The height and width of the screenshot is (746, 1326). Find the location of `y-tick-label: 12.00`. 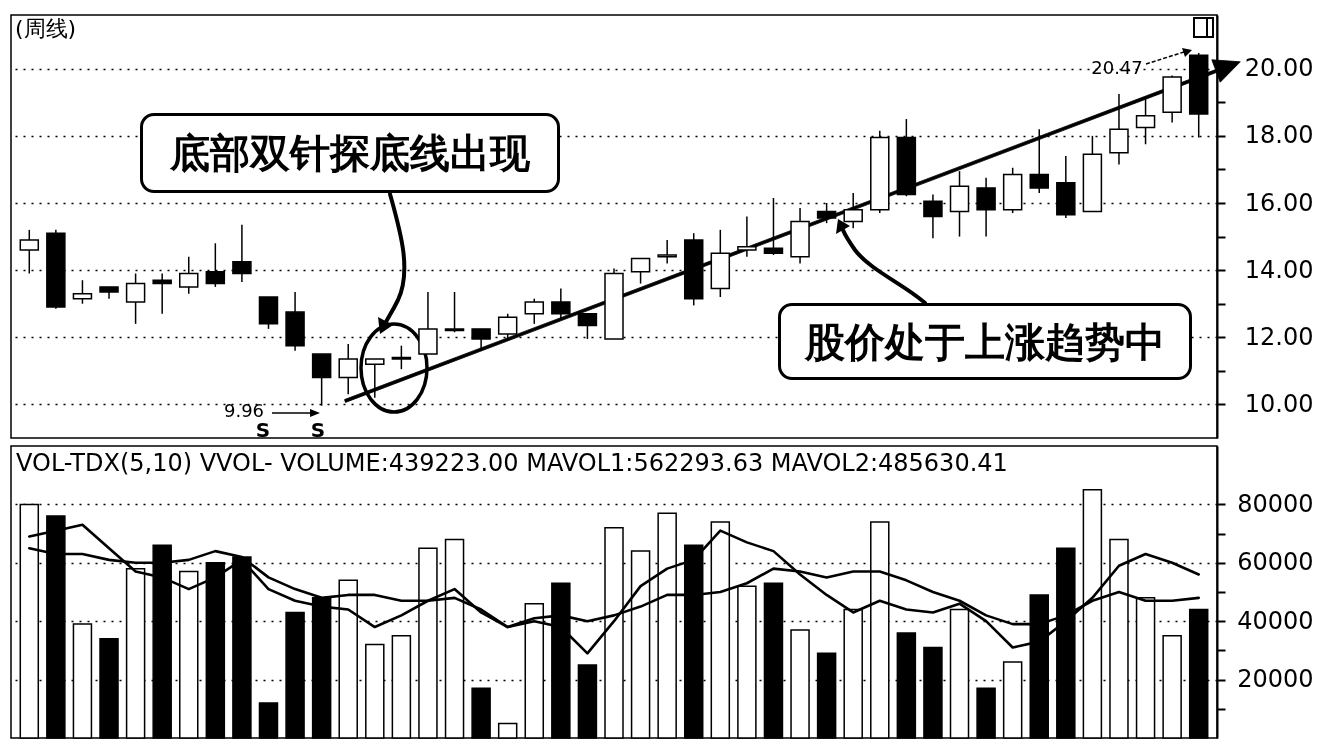

y-tick-label: 12.00 is located at coordinates (1279, 336).